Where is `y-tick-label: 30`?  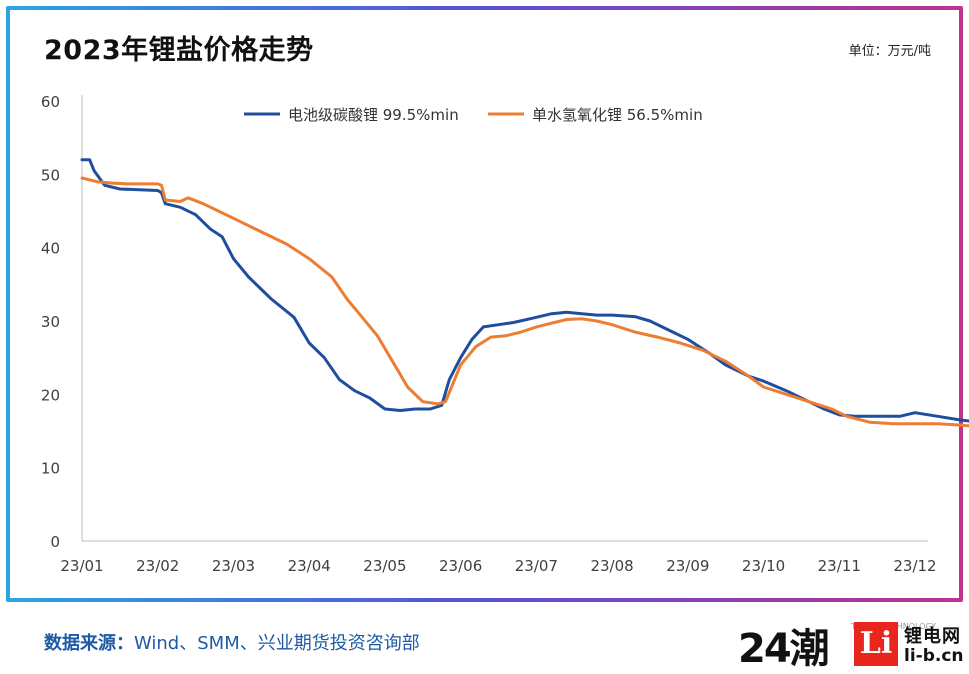 y-tick-label: 30 is located at coordinates (50, 322).